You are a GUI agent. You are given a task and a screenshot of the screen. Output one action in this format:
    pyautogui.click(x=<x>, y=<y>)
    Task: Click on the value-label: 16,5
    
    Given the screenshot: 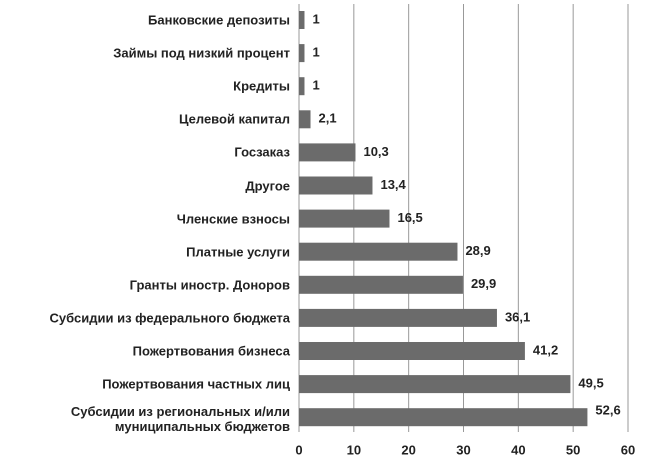 What is the action you would take?
    pyautogui.click(x=409, y=217)
    